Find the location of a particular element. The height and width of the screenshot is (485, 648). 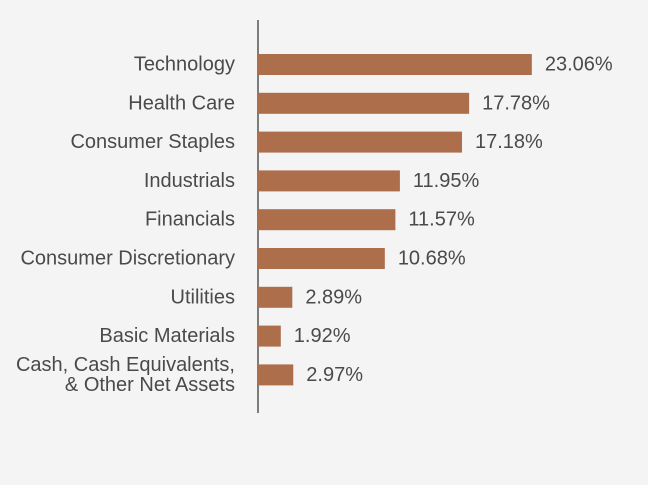

bar-value-label: 10.68% is located at coordinates (432, 259).